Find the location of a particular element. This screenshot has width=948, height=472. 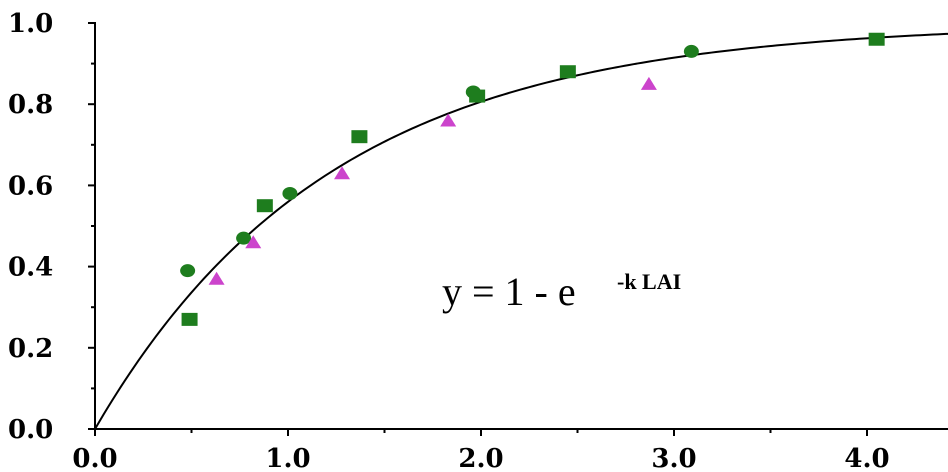

equation-annotation: y = 1 - e is located at coordinates (509, 291).